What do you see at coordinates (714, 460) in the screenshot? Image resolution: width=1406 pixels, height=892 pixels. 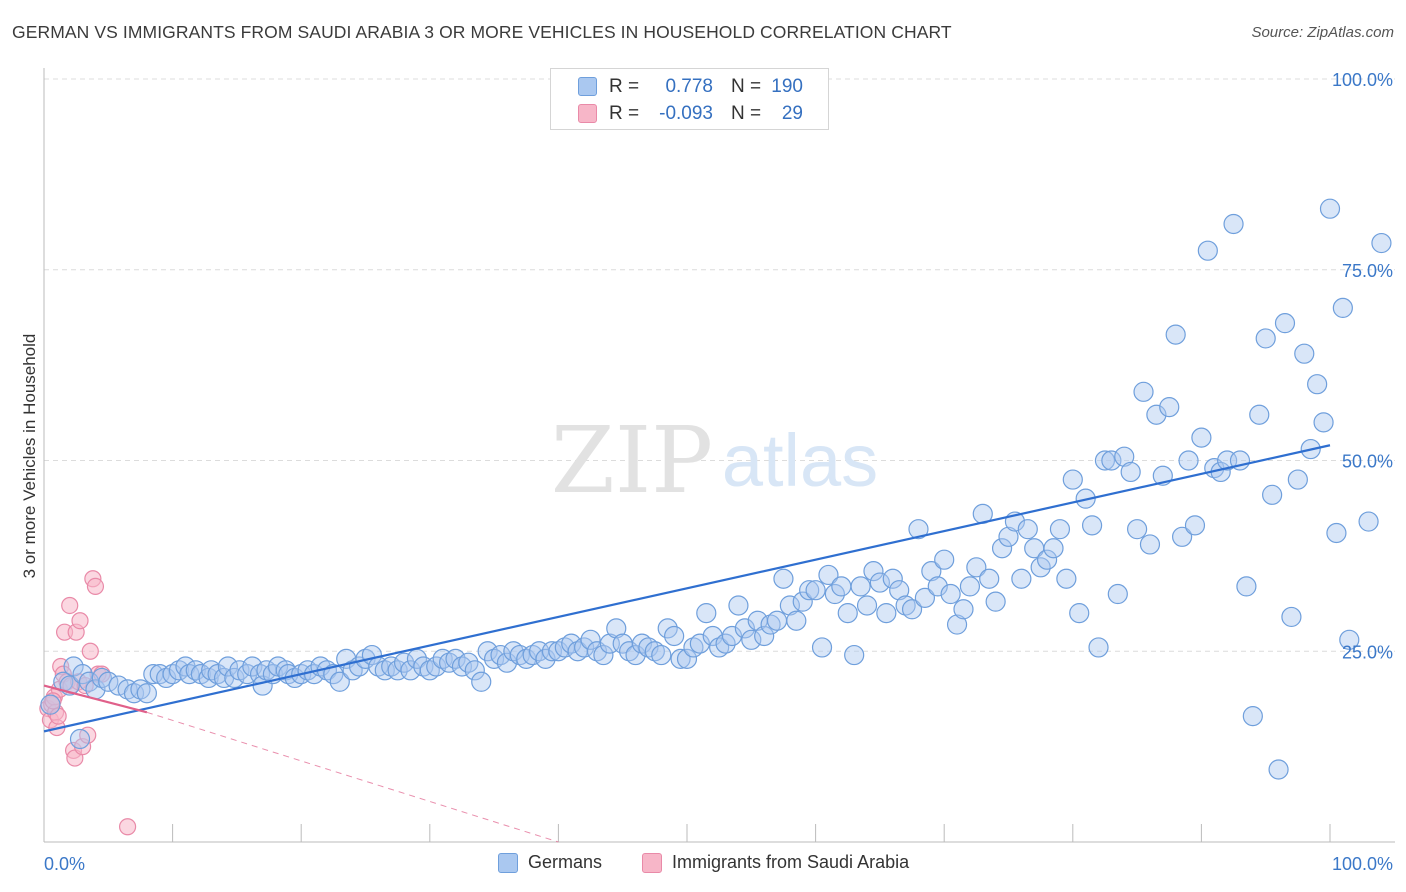 I see `watermark: ZIP atlas` at bounding box center [714, 460].